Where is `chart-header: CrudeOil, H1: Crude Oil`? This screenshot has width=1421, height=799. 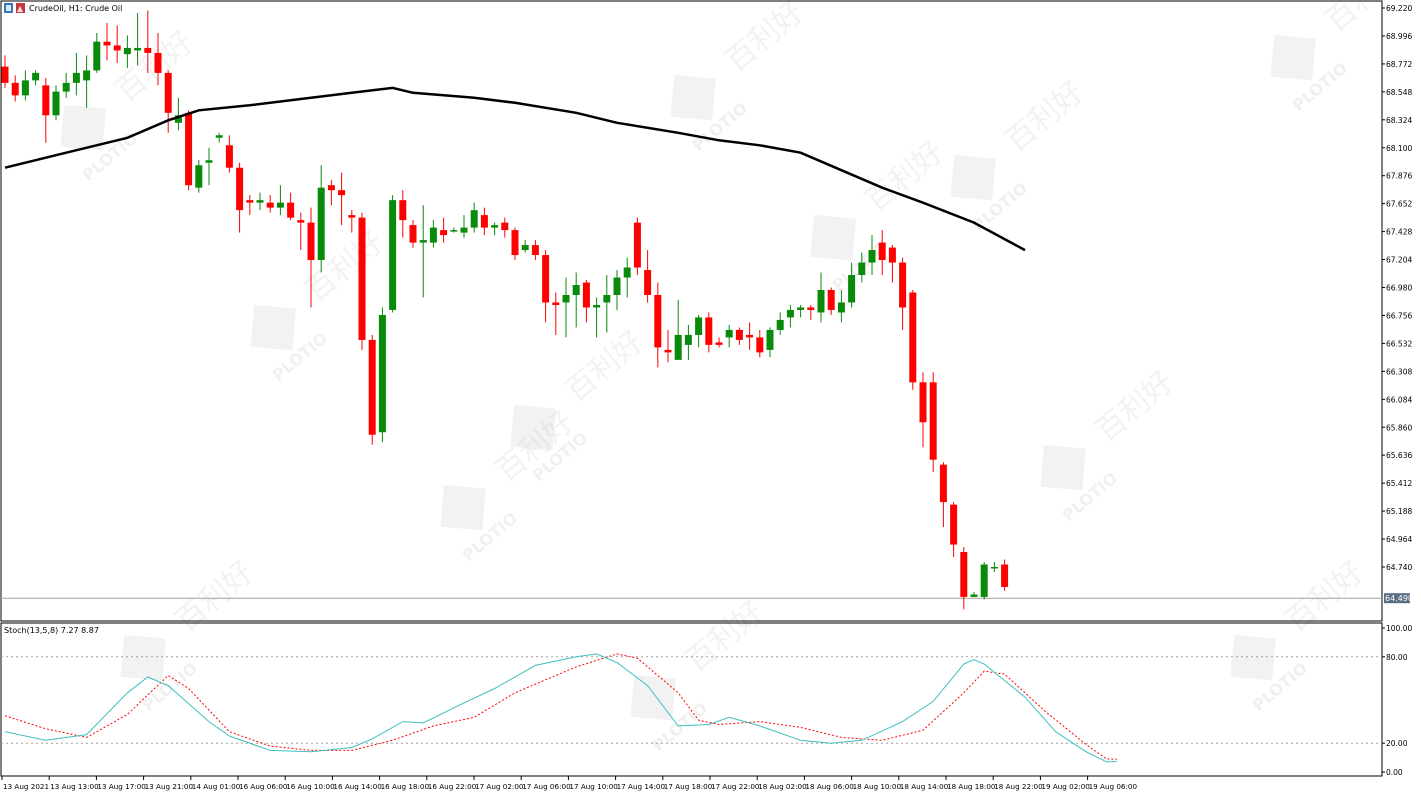
chart-header: CrudeOil, H1: Crude Oil is located at coordinates (63, 8).